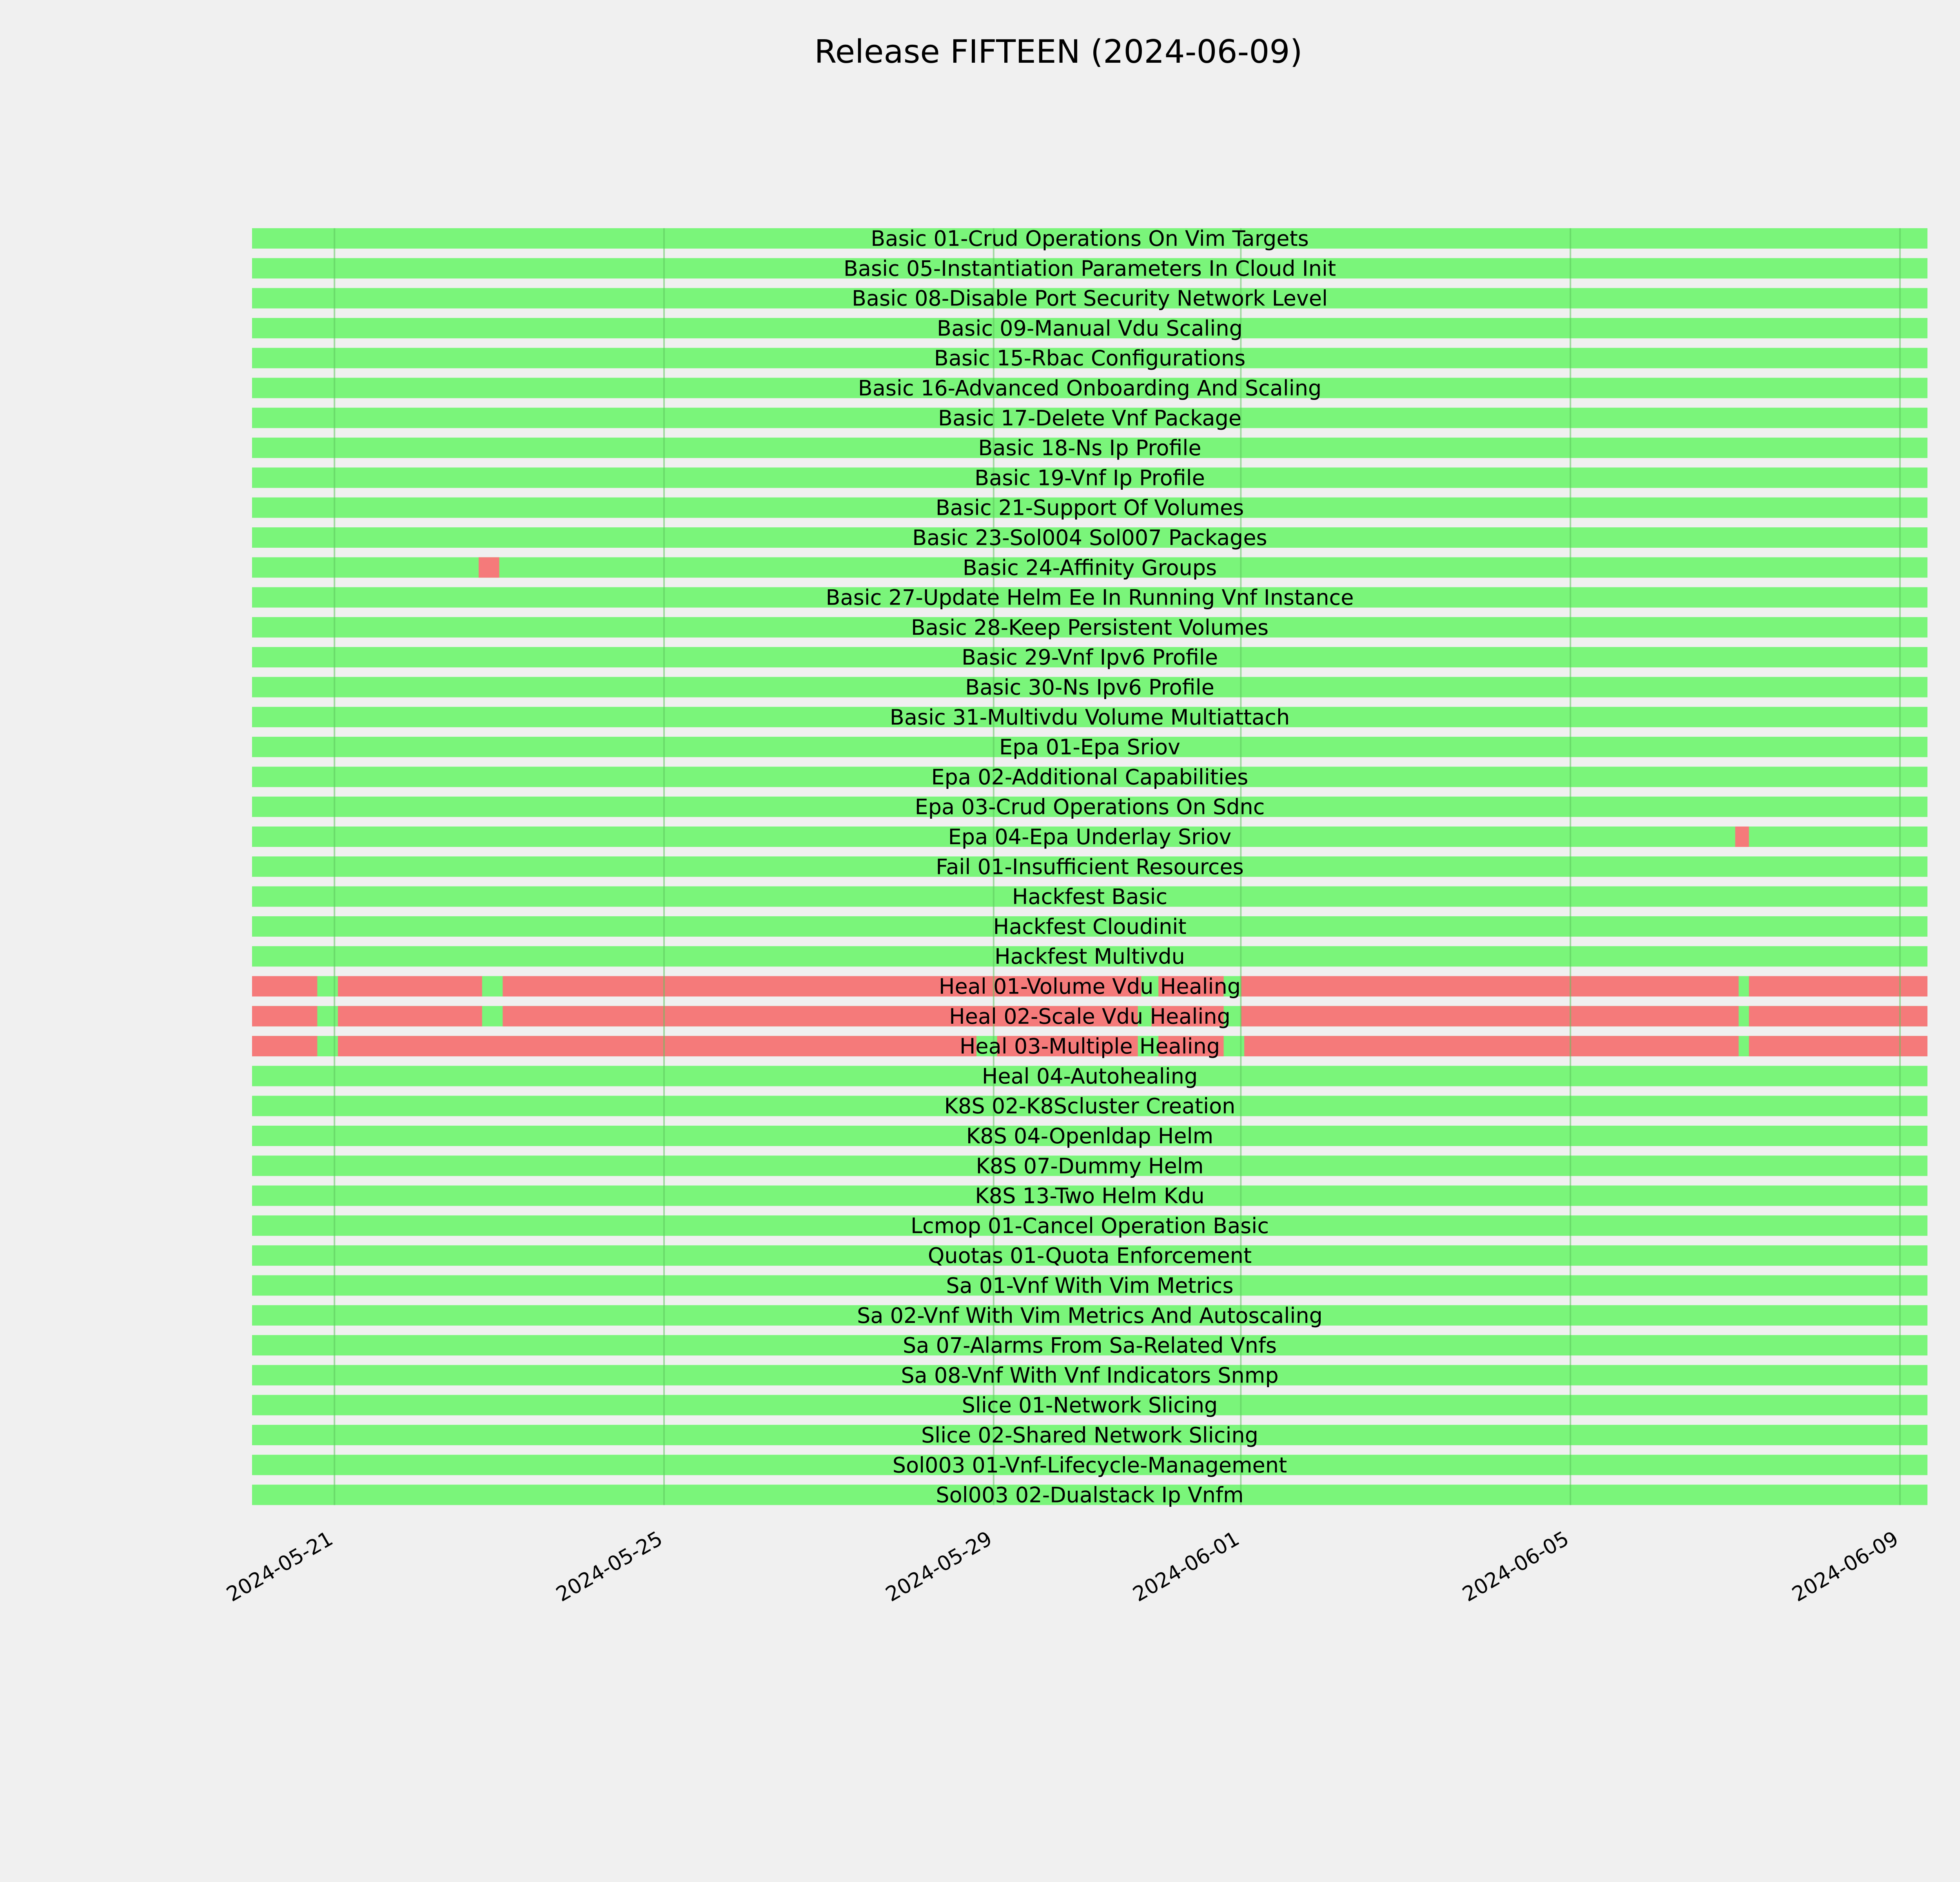 The height and width of the screenshot is (1882, 1960). Describe the element at coordinates (1090, 986) in the screenshot. I see `row-label: Heal 01-Volume Vdu Healing` at that location.